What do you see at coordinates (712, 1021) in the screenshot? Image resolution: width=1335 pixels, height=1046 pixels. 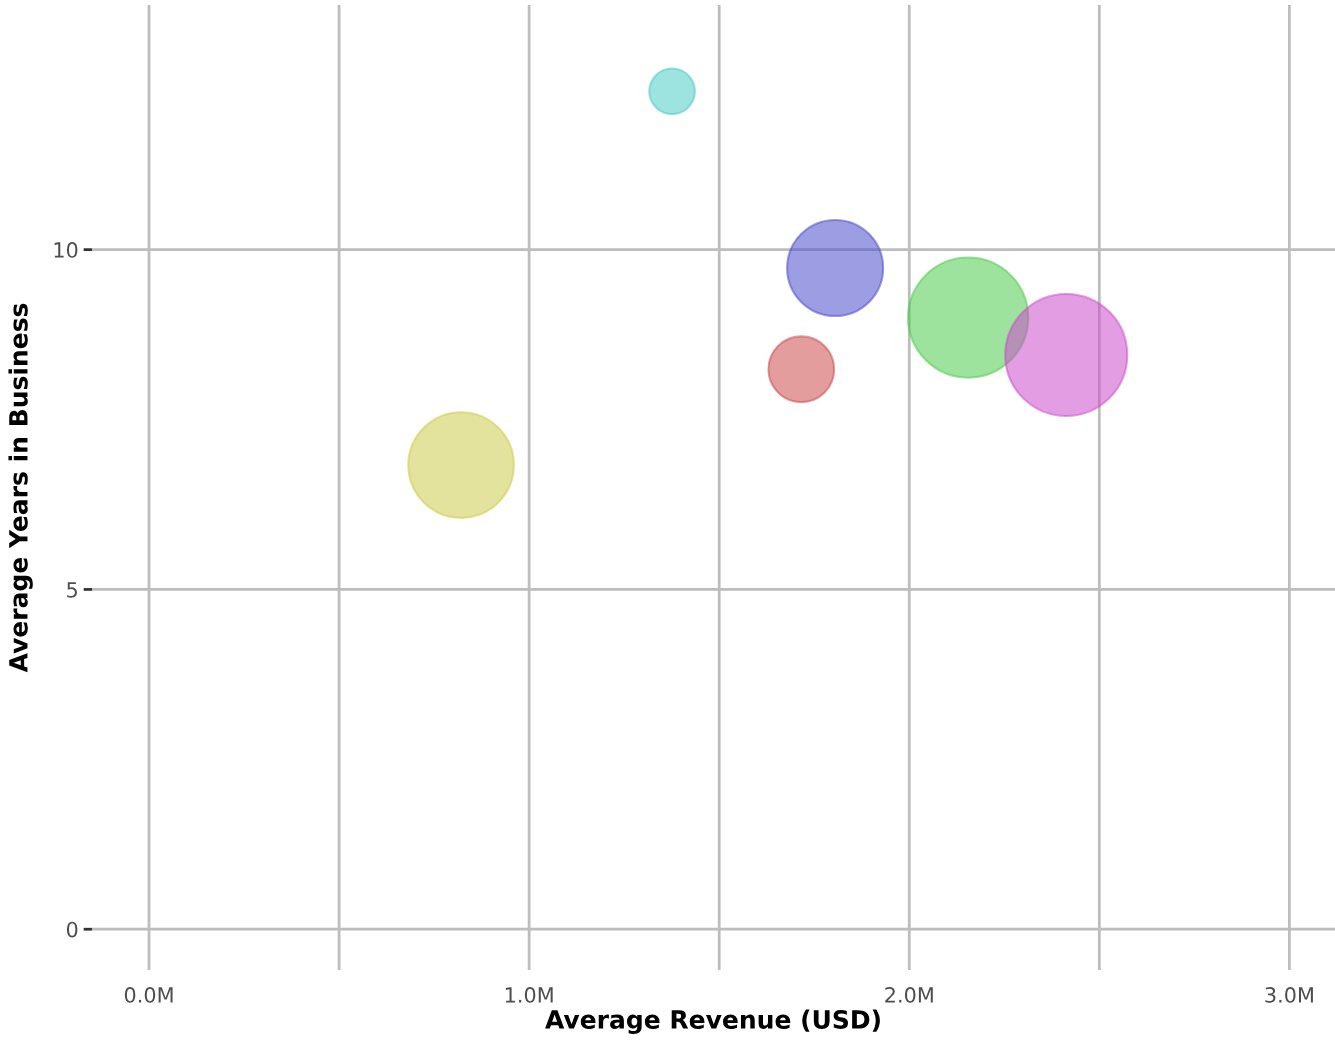 I see `x-axis-title: Average Revenue (USD)` at bounding box center [712, 1021].